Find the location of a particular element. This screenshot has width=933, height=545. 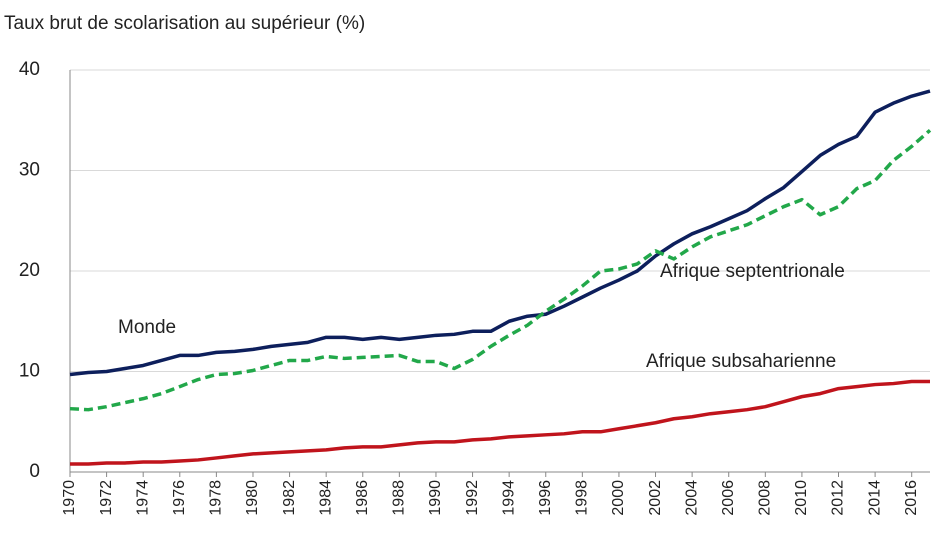

x-tick-label: 2000 is located at coordinates (618, 498).